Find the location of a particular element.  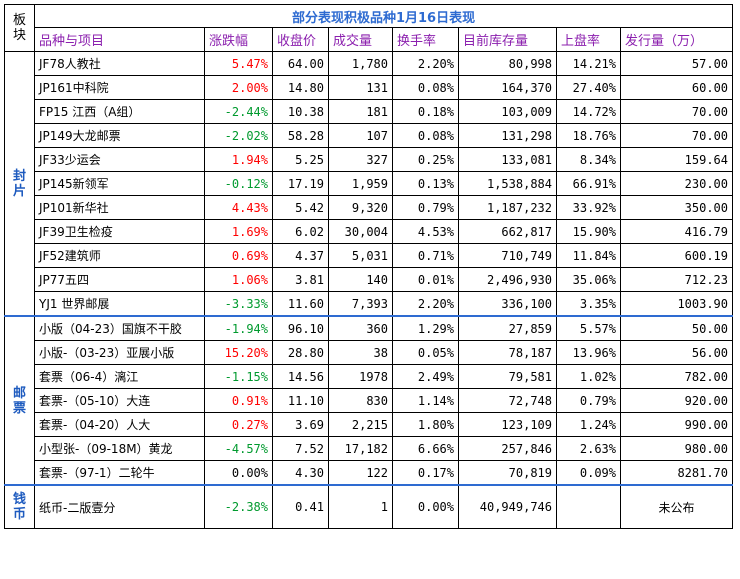

cell-issue: 782.00 is located at coordinates (676, 376).